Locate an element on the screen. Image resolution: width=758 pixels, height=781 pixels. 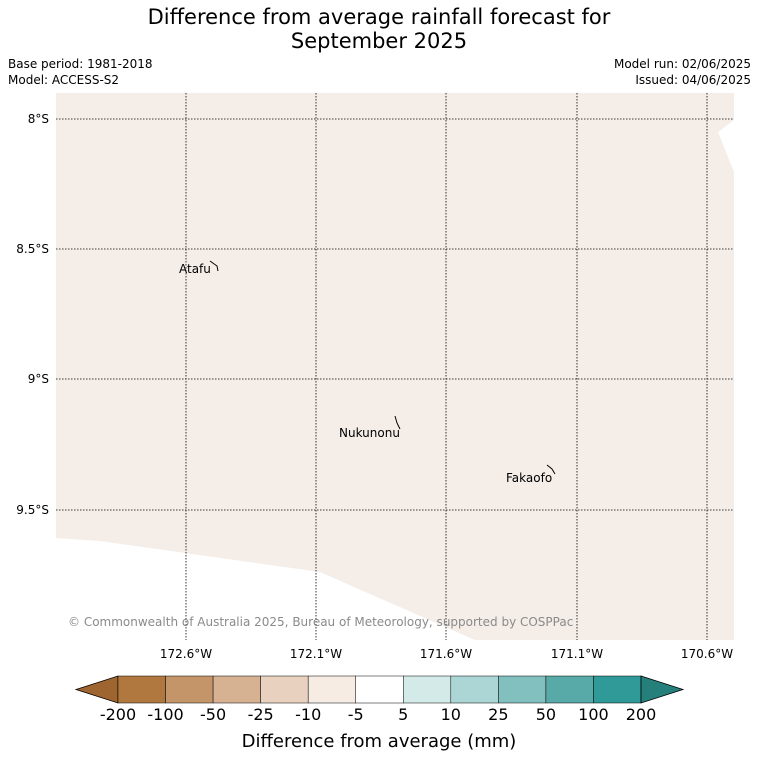
colorbar is located at coordinates (379, 689).